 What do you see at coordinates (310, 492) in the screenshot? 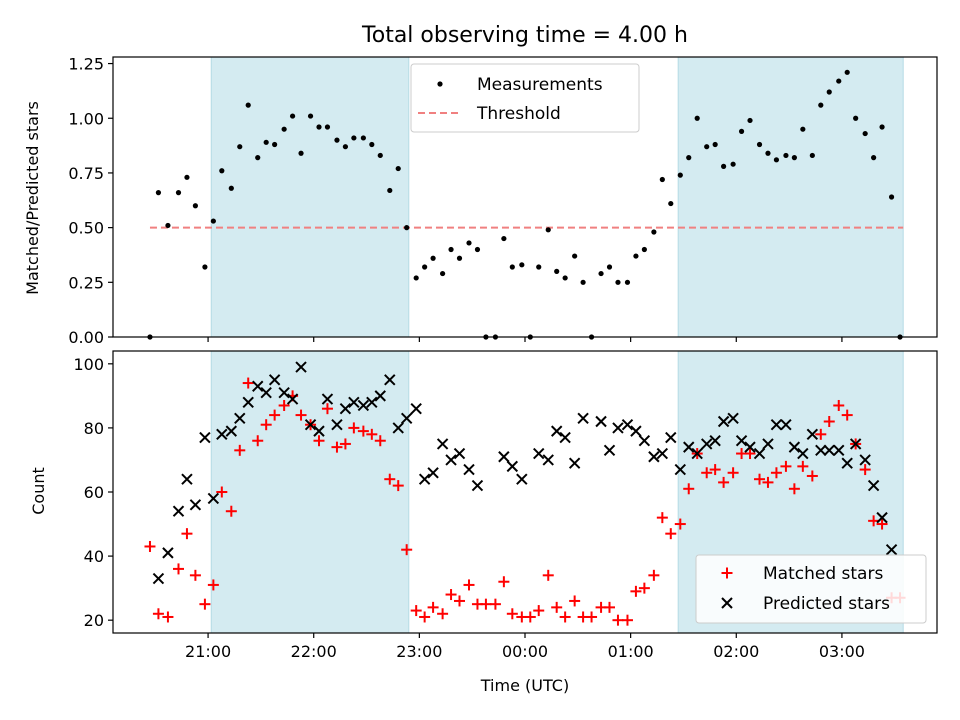
I see `bottom-shaded-interval` at bounding box center [310, 492].